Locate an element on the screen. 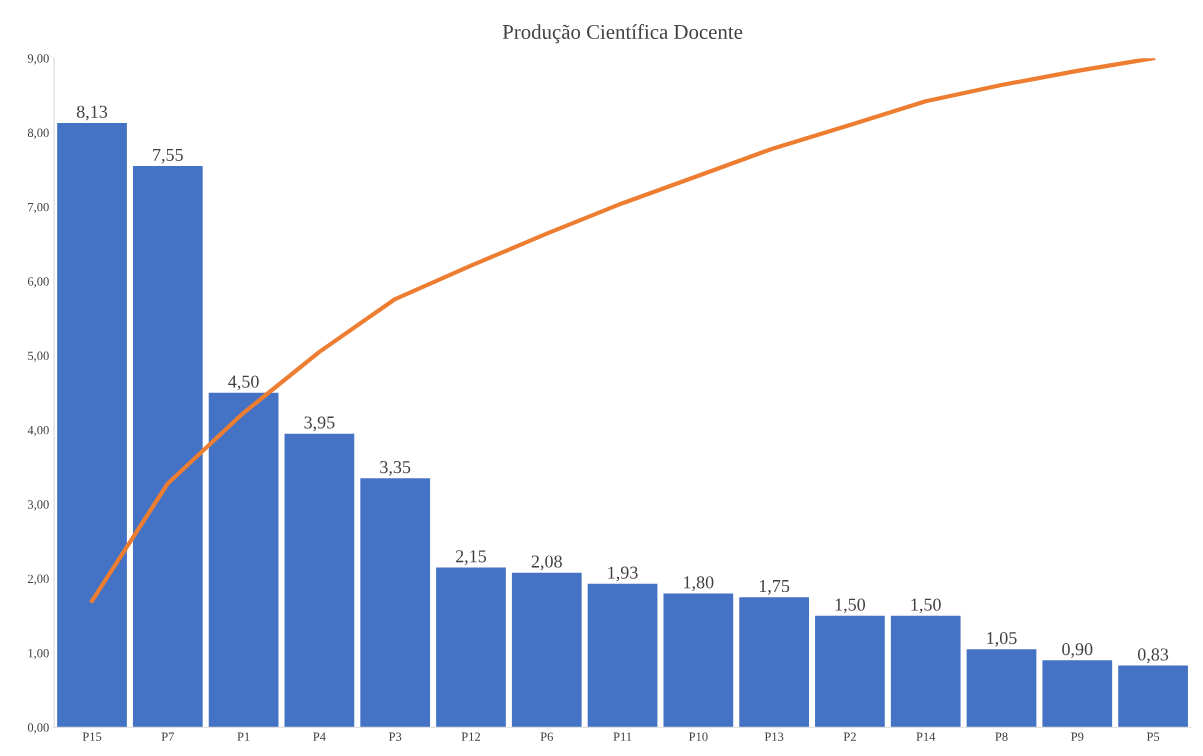 The width and height of the screenshot is (1203, 756). x-tick-label: P12 is located at coordinates (471, 736).